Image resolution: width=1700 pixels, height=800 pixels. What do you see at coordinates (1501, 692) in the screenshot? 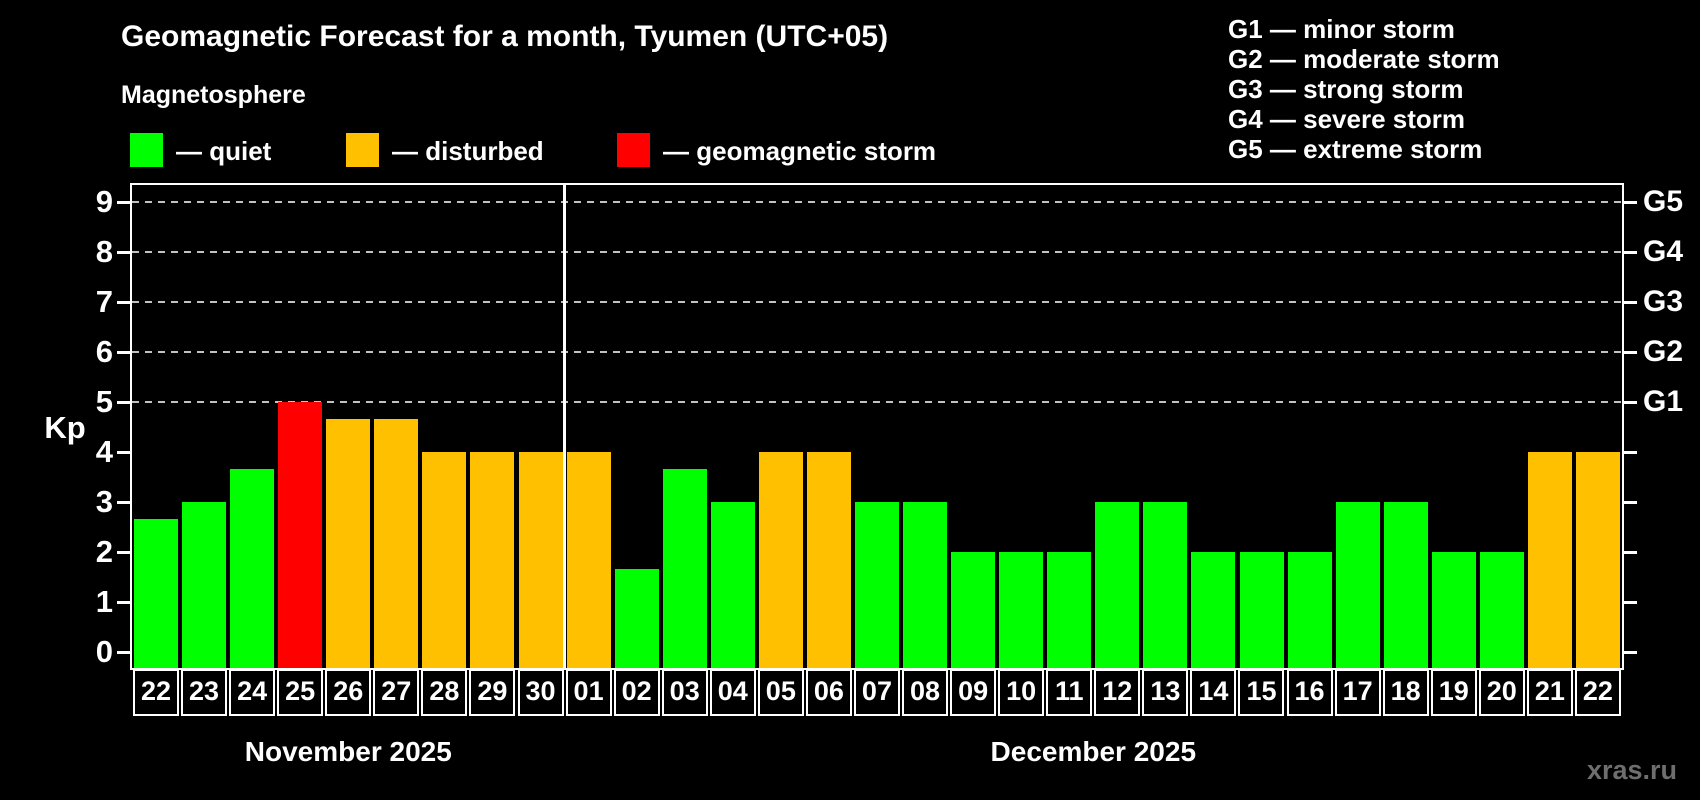
I see `day-label: 20` at bounding box center [1501, 692].